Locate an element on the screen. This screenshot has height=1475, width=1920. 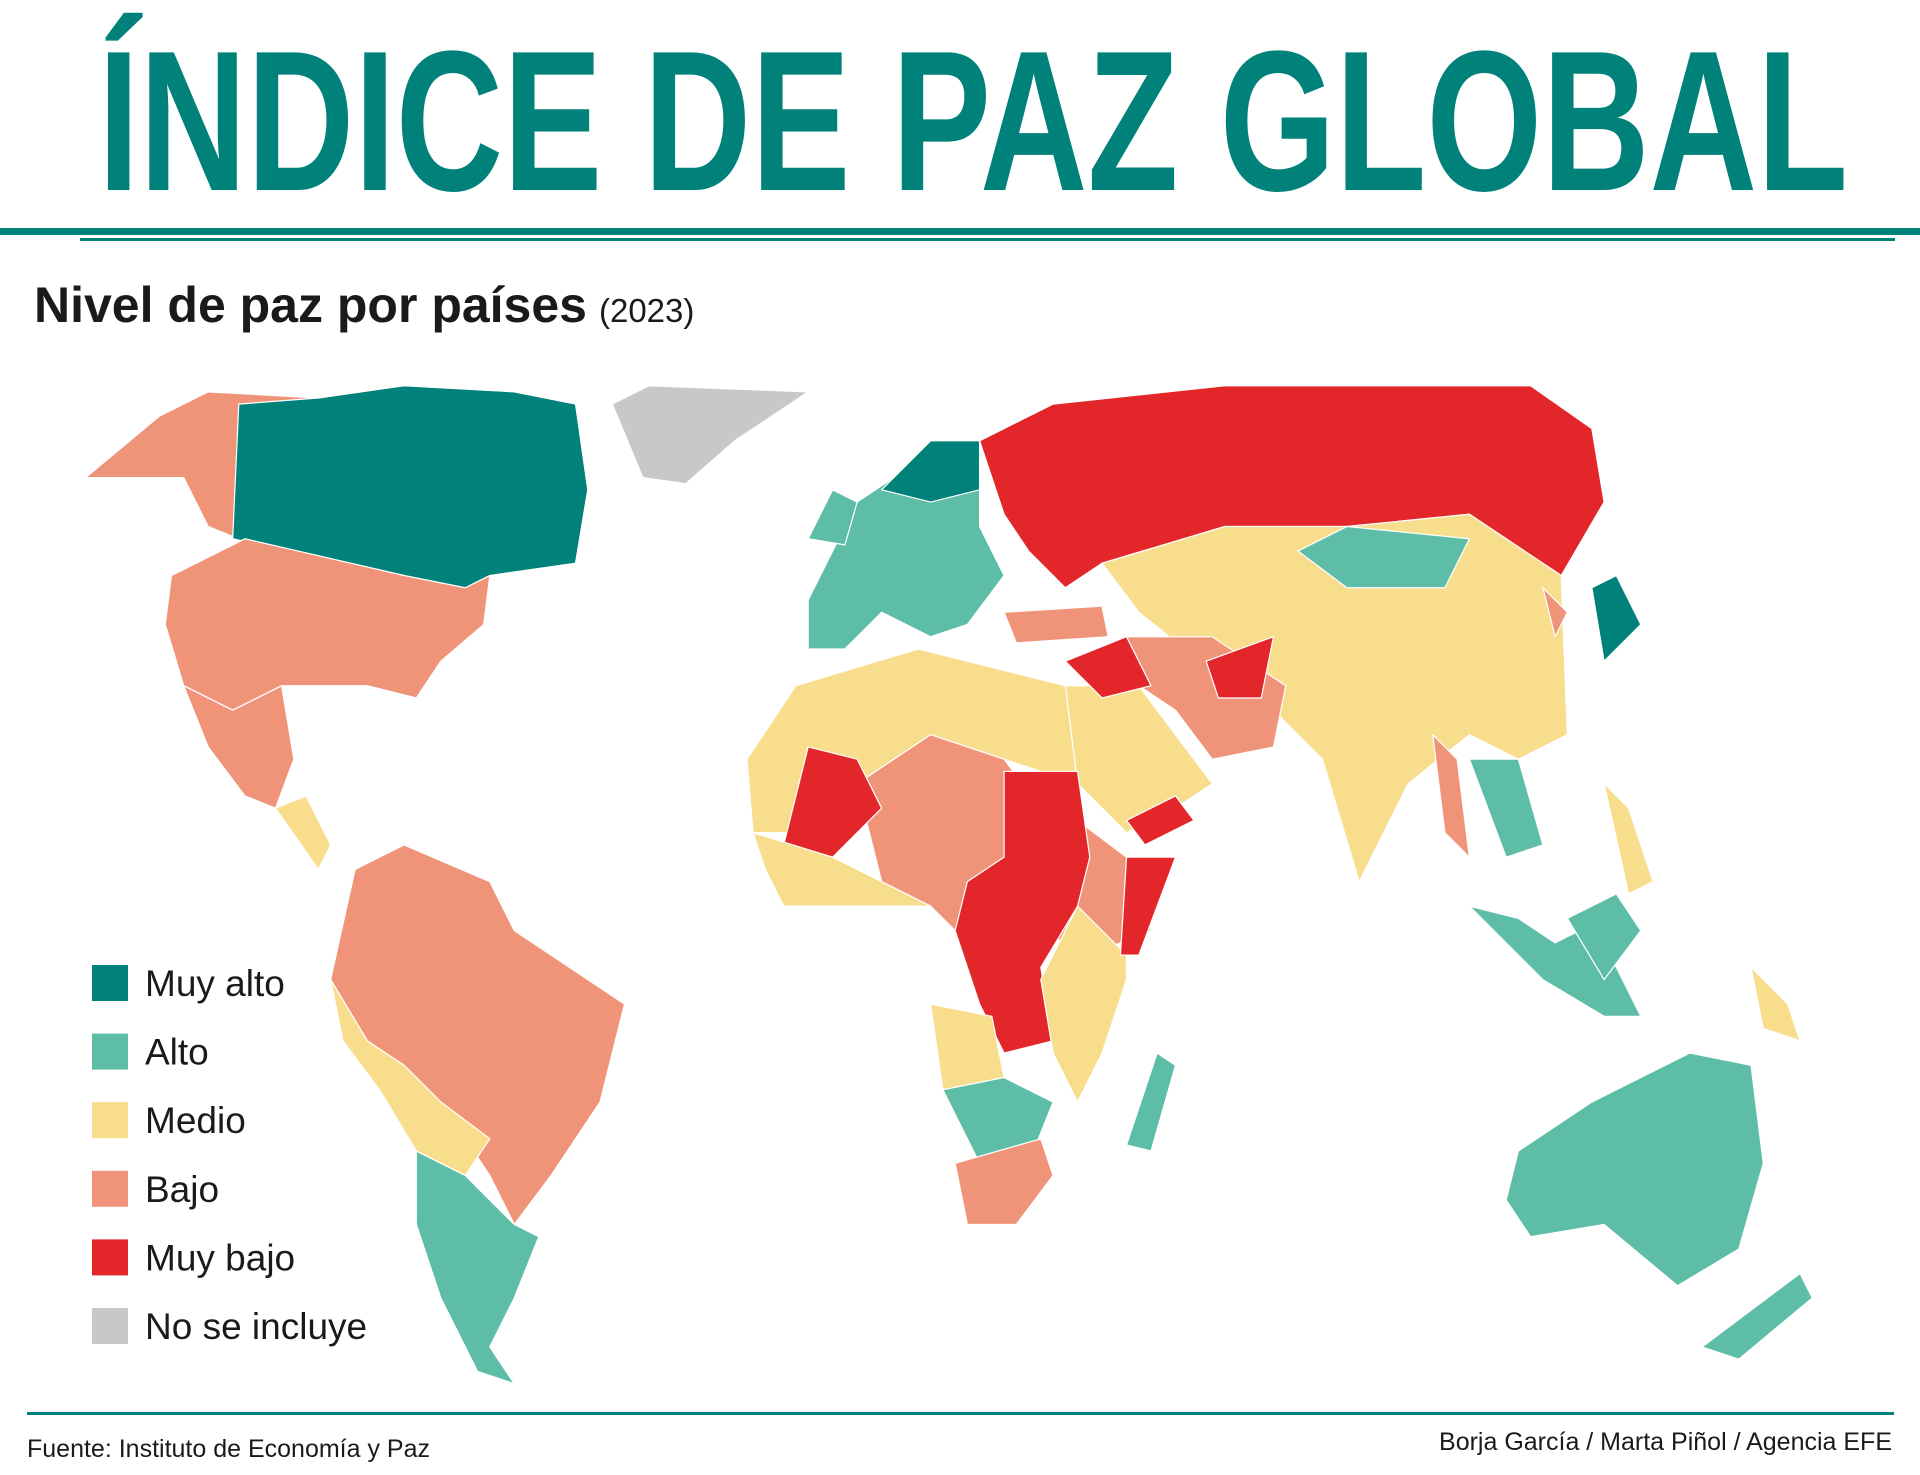
title-rule-thin is located at coordinates (987, 239).